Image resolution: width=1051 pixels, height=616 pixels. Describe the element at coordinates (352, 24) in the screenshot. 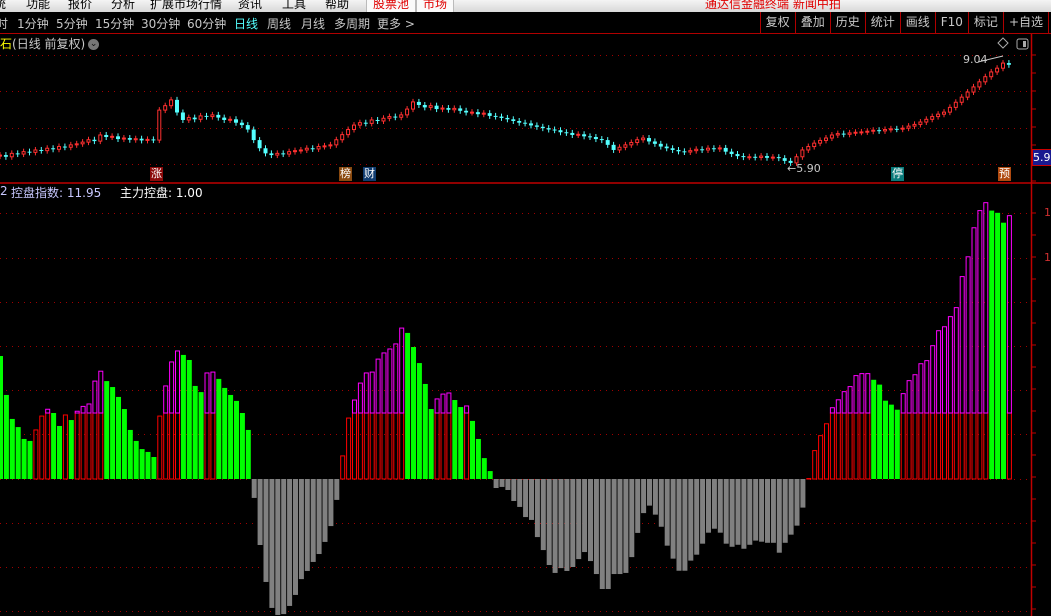

I see `period-multi: 多周期` at that location.